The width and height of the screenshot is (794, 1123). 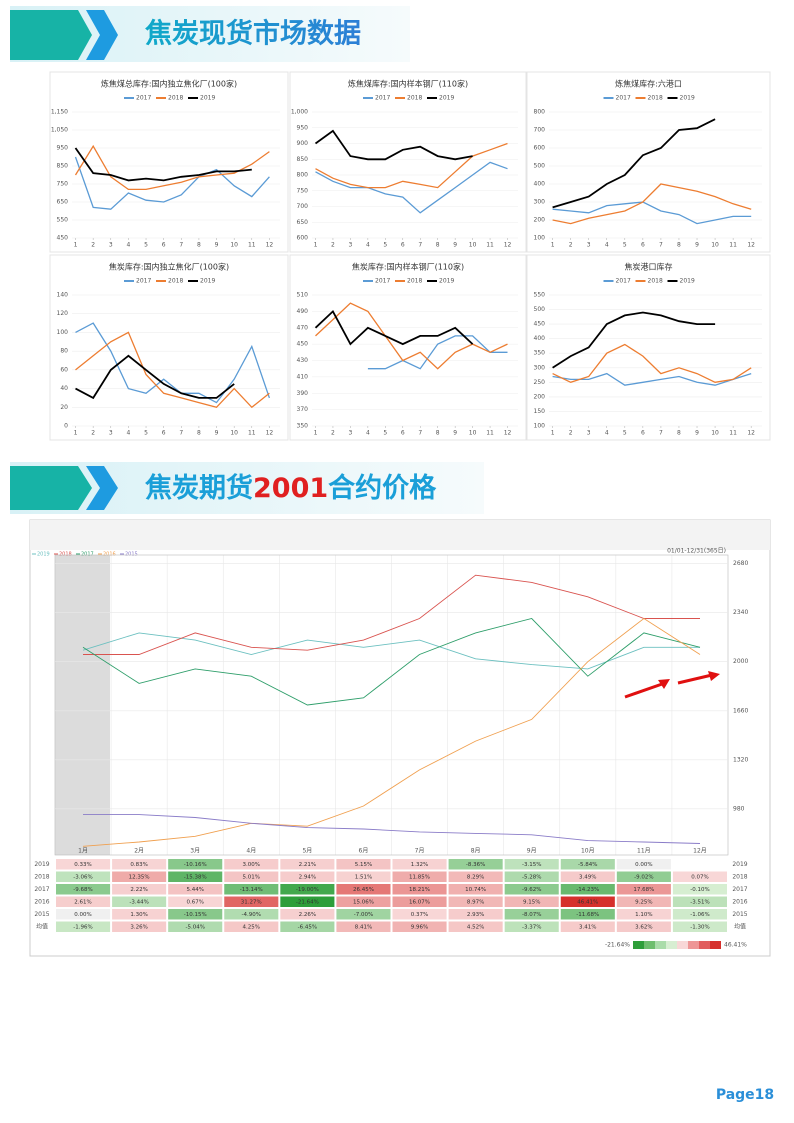 What do you see at coordinates (643, 927) in the screenshot?
I see `cell-value: 3.62%` at bounding box center [643, 927].